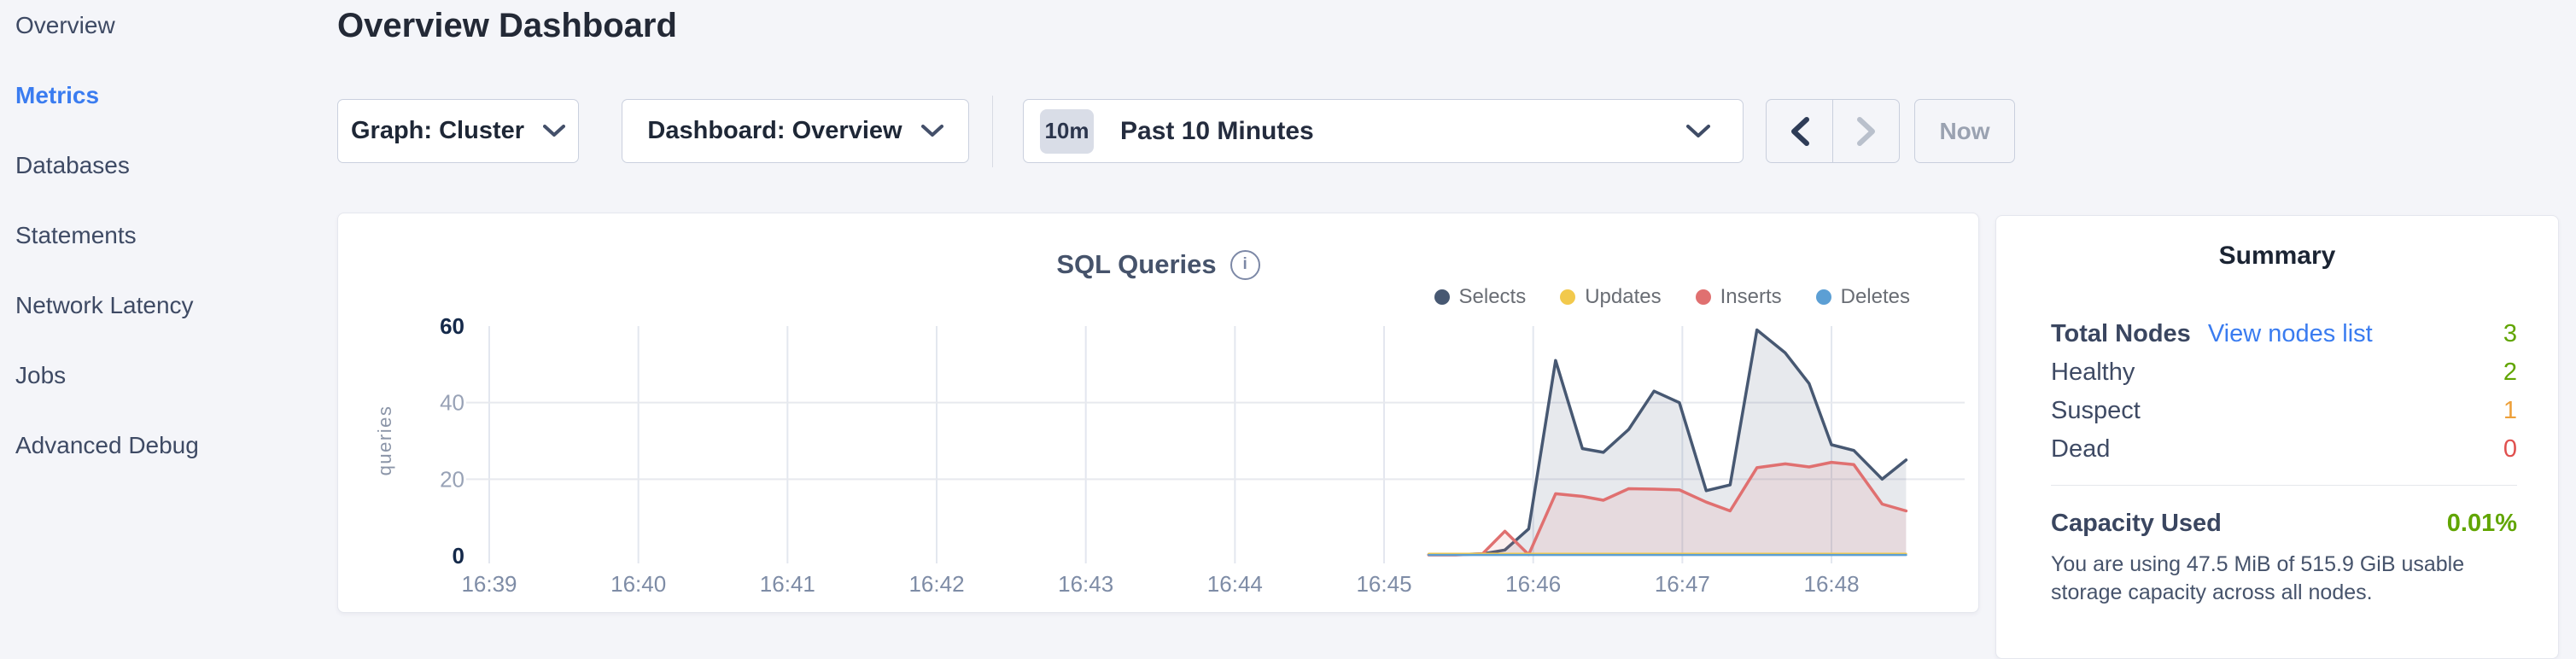 The width and height of the screenshot is (2576, 659). I want to click on dashboard-dropdown: Dashboard: Overview, so click(795, 131).